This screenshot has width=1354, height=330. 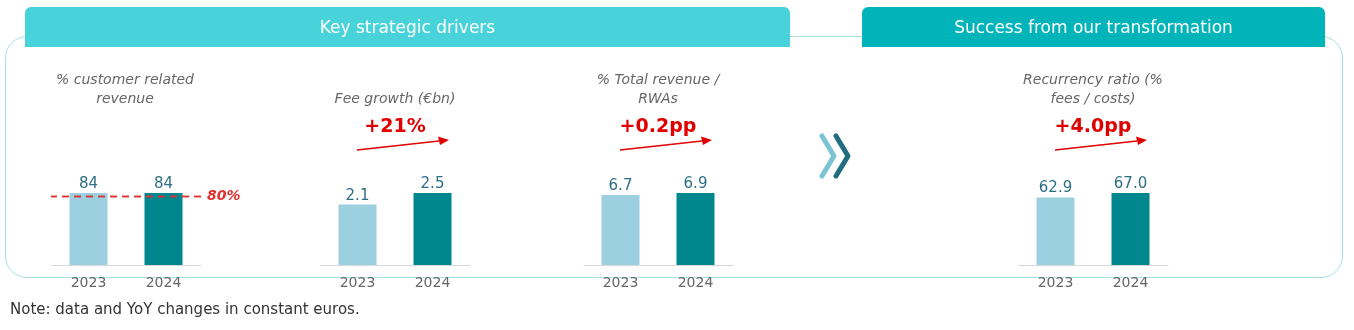 I want to click on chart-title: Fee growth (€bn), so click(x=395, y=98).